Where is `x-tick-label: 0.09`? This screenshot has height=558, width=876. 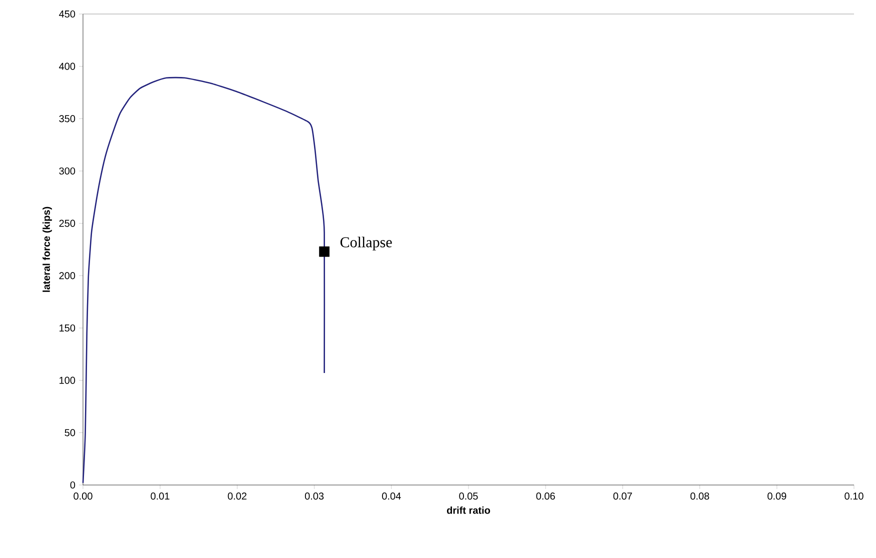 x-tick-label: 0.09 is located at coordinates (777, 496).